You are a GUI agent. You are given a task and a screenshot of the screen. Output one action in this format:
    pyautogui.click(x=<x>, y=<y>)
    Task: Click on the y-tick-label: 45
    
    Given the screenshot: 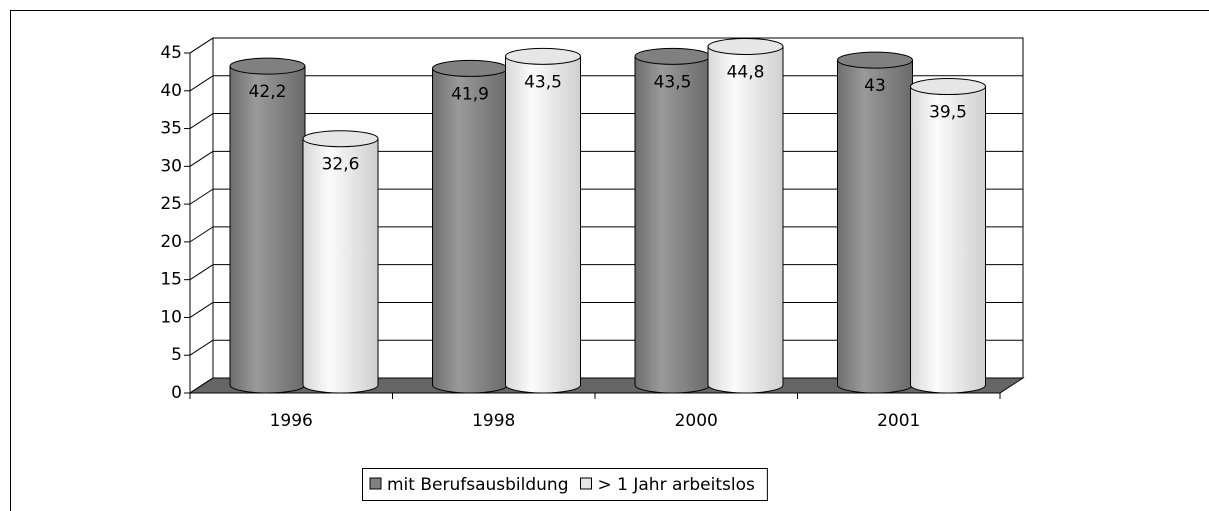 What is the action you would take?
    pyautogui.click(x=171, y=53)
    